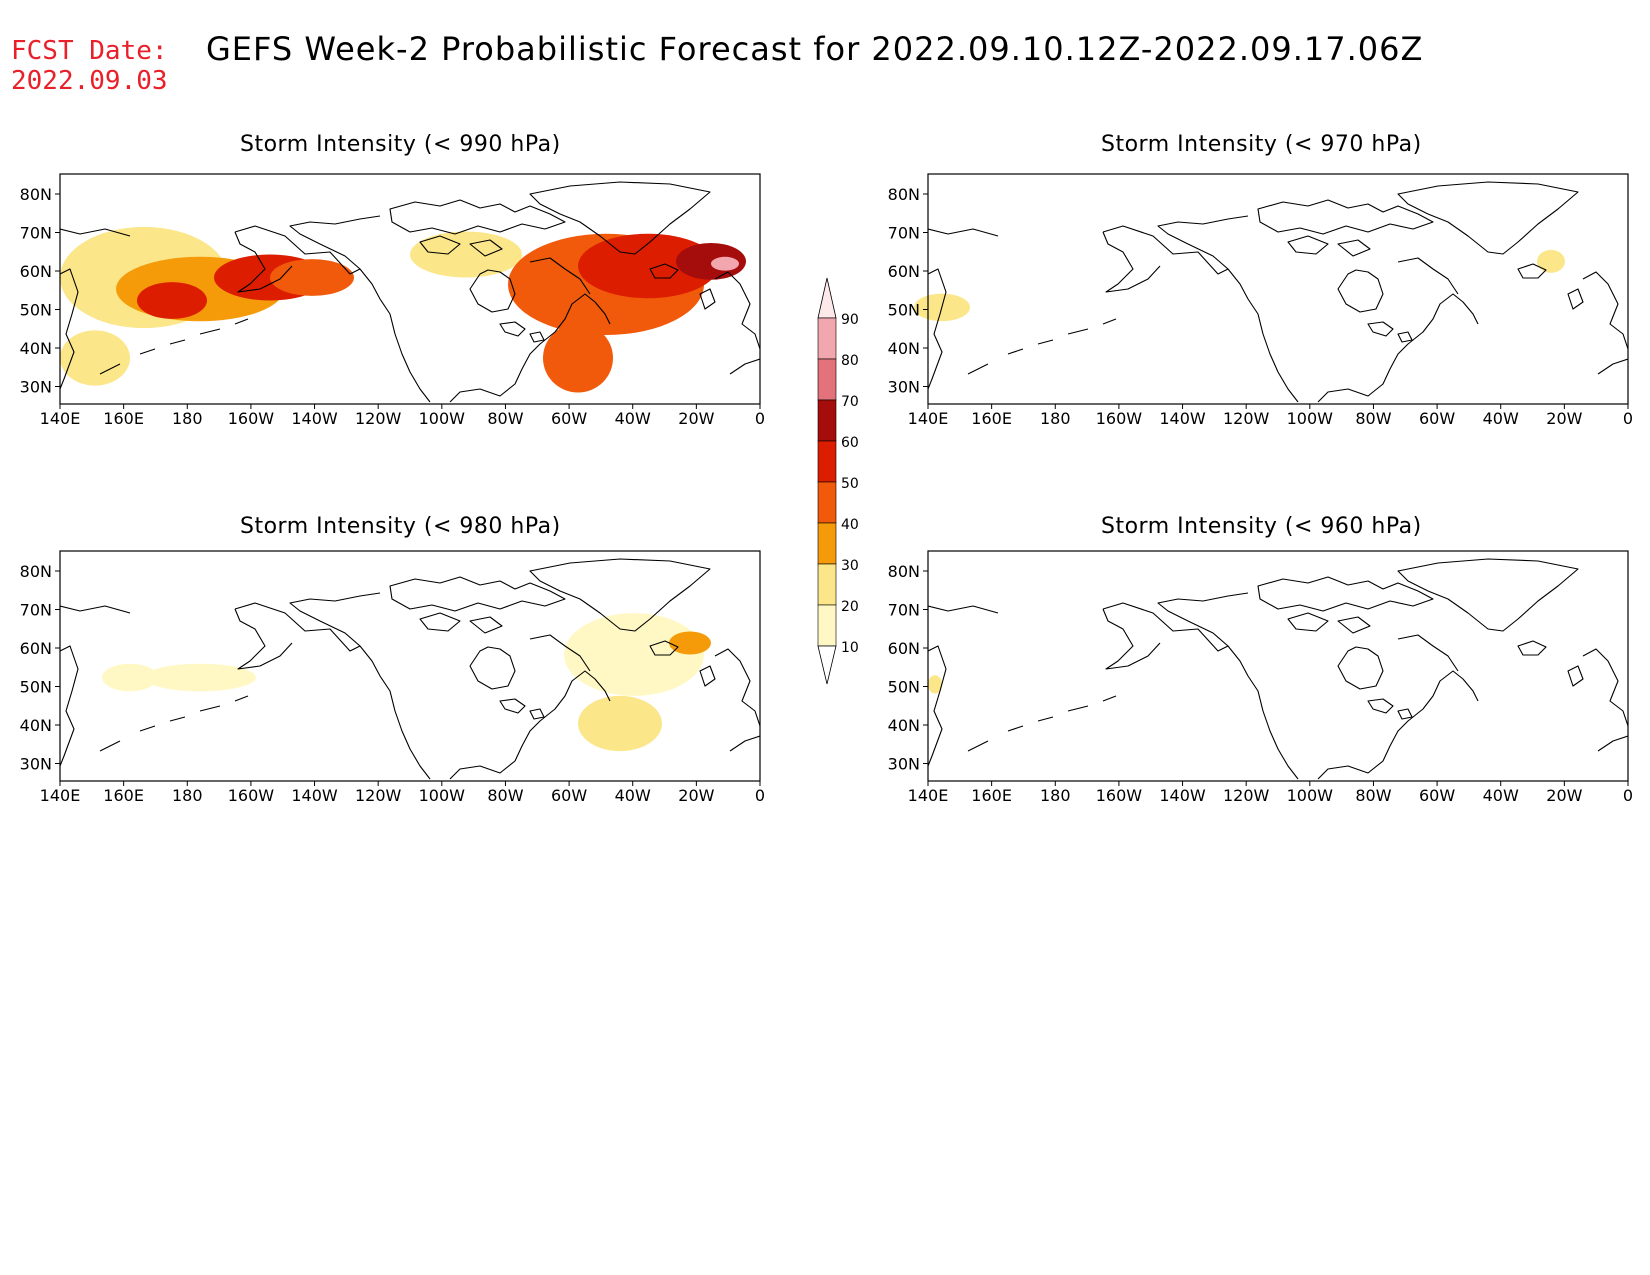 The image size is (1650, 1275). I want to click on colorbar-level-label: 30, so click(850, 566).